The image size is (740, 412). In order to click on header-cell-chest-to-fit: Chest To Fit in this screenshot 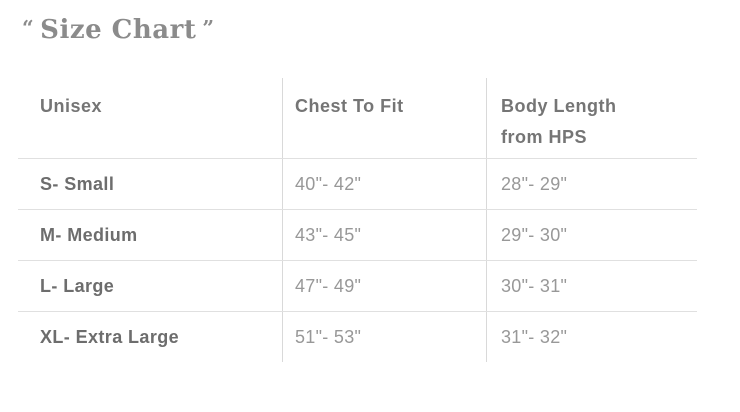, I will do `click(384, 118)`.